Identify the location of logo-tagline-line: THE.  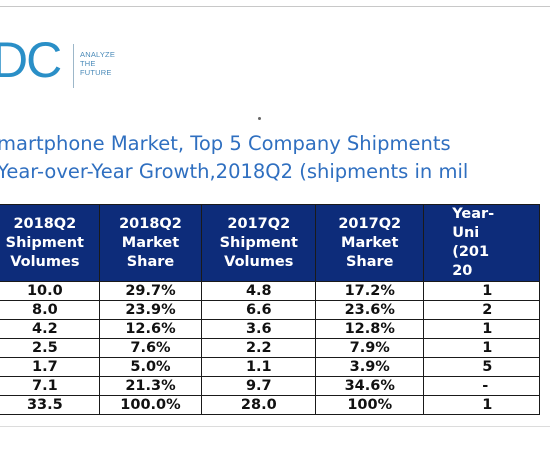
(88, 63).